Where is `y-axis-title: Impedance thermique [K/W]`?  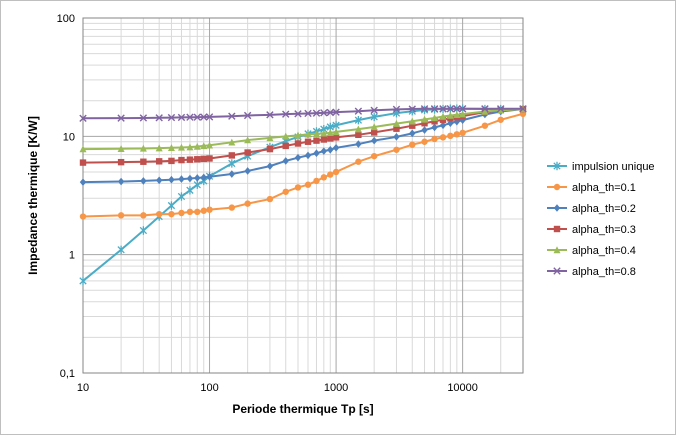 y-axis-title: Impedance thermique [K/W] is located at coordinates (33, 195).